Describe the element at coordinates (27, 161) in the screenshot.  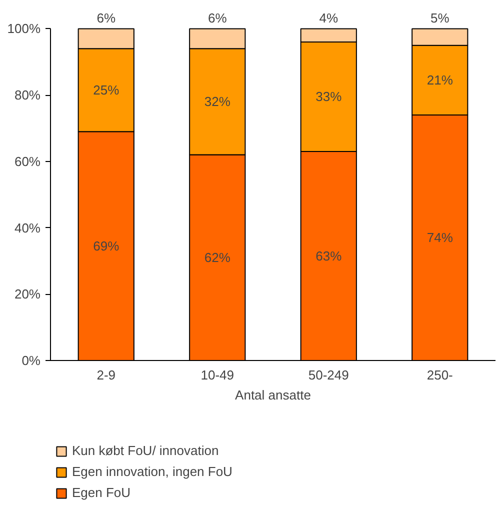
I see `y-tick-label: 60%` at that location.